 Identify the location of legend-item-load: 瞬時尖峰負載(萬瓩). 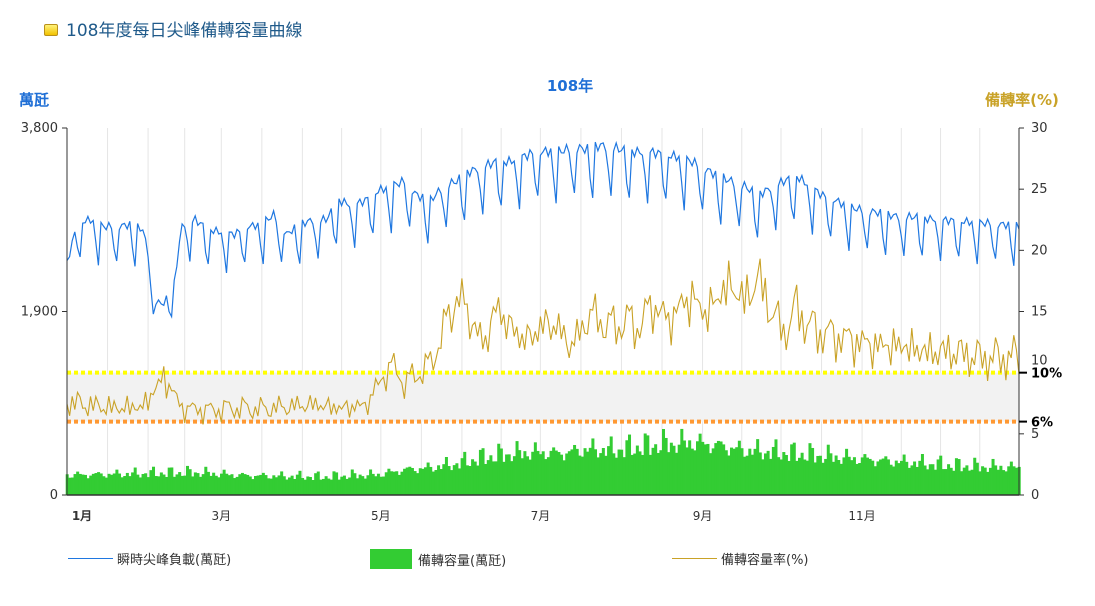
(149, 558).